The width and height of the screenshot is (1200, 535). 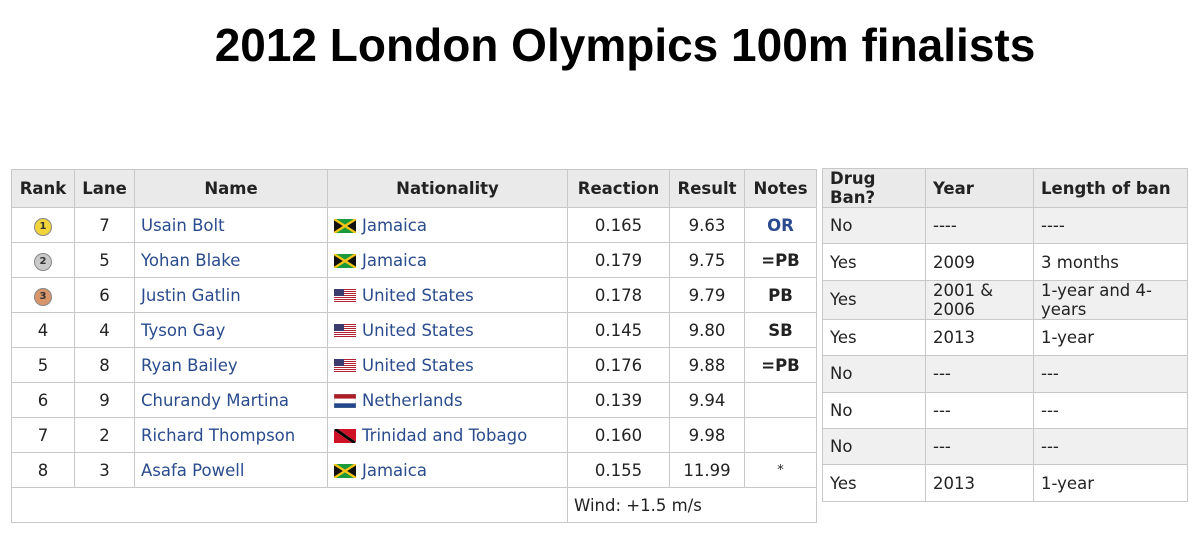 What do you see at coordinates (345, 400) in the screenshot?
I see `netherlands-flag-icon` at bounding box center [345, 400].